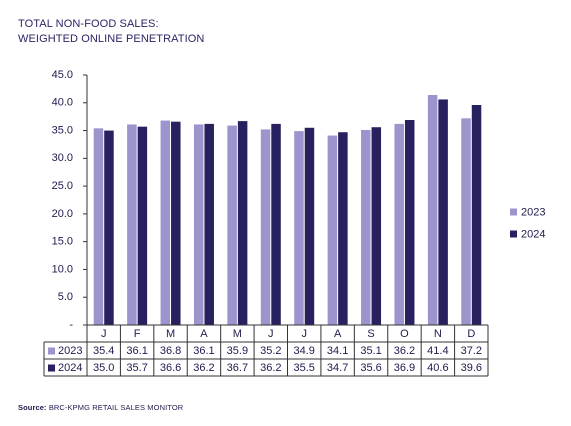 This screenshot has width=571, height=426. I want to click on data-label: 36.7, so click(237, 368).